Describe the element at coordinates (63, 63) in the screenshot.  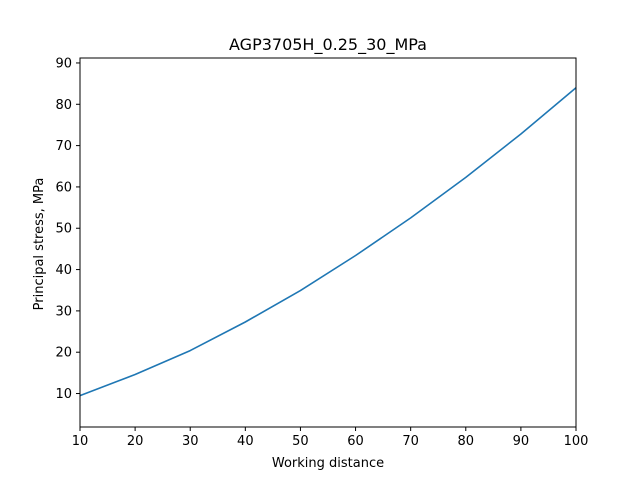
I see `y-tick-label: 90` at that location.